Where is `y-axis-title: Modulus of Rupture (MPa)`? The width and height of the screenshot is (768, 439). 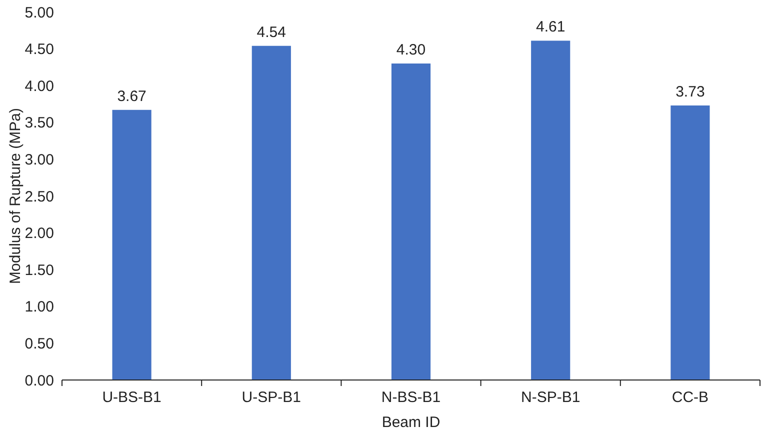 y-axis-title: Modulus of Rupture (MPa) is located at coordinates (15, 196).